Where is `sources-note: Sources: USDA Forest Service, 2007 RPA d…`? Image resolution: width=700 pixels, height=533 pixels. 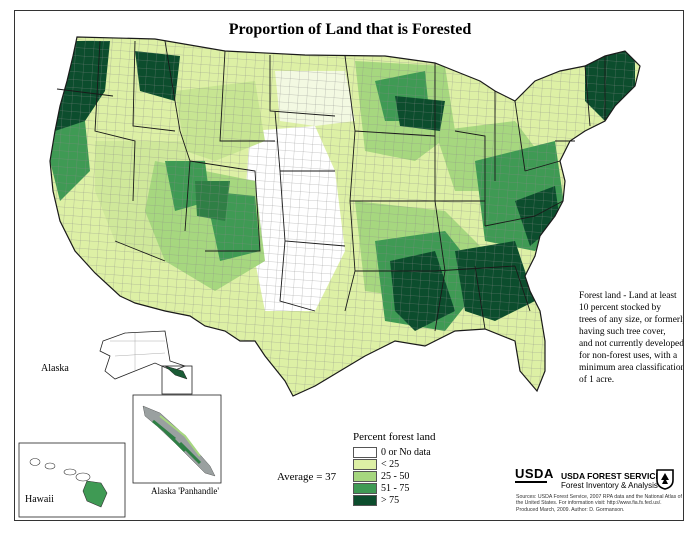 sources-note: Sources: USDA Forest Service, 2007 RPA d… is located at coordinates (599, 503).